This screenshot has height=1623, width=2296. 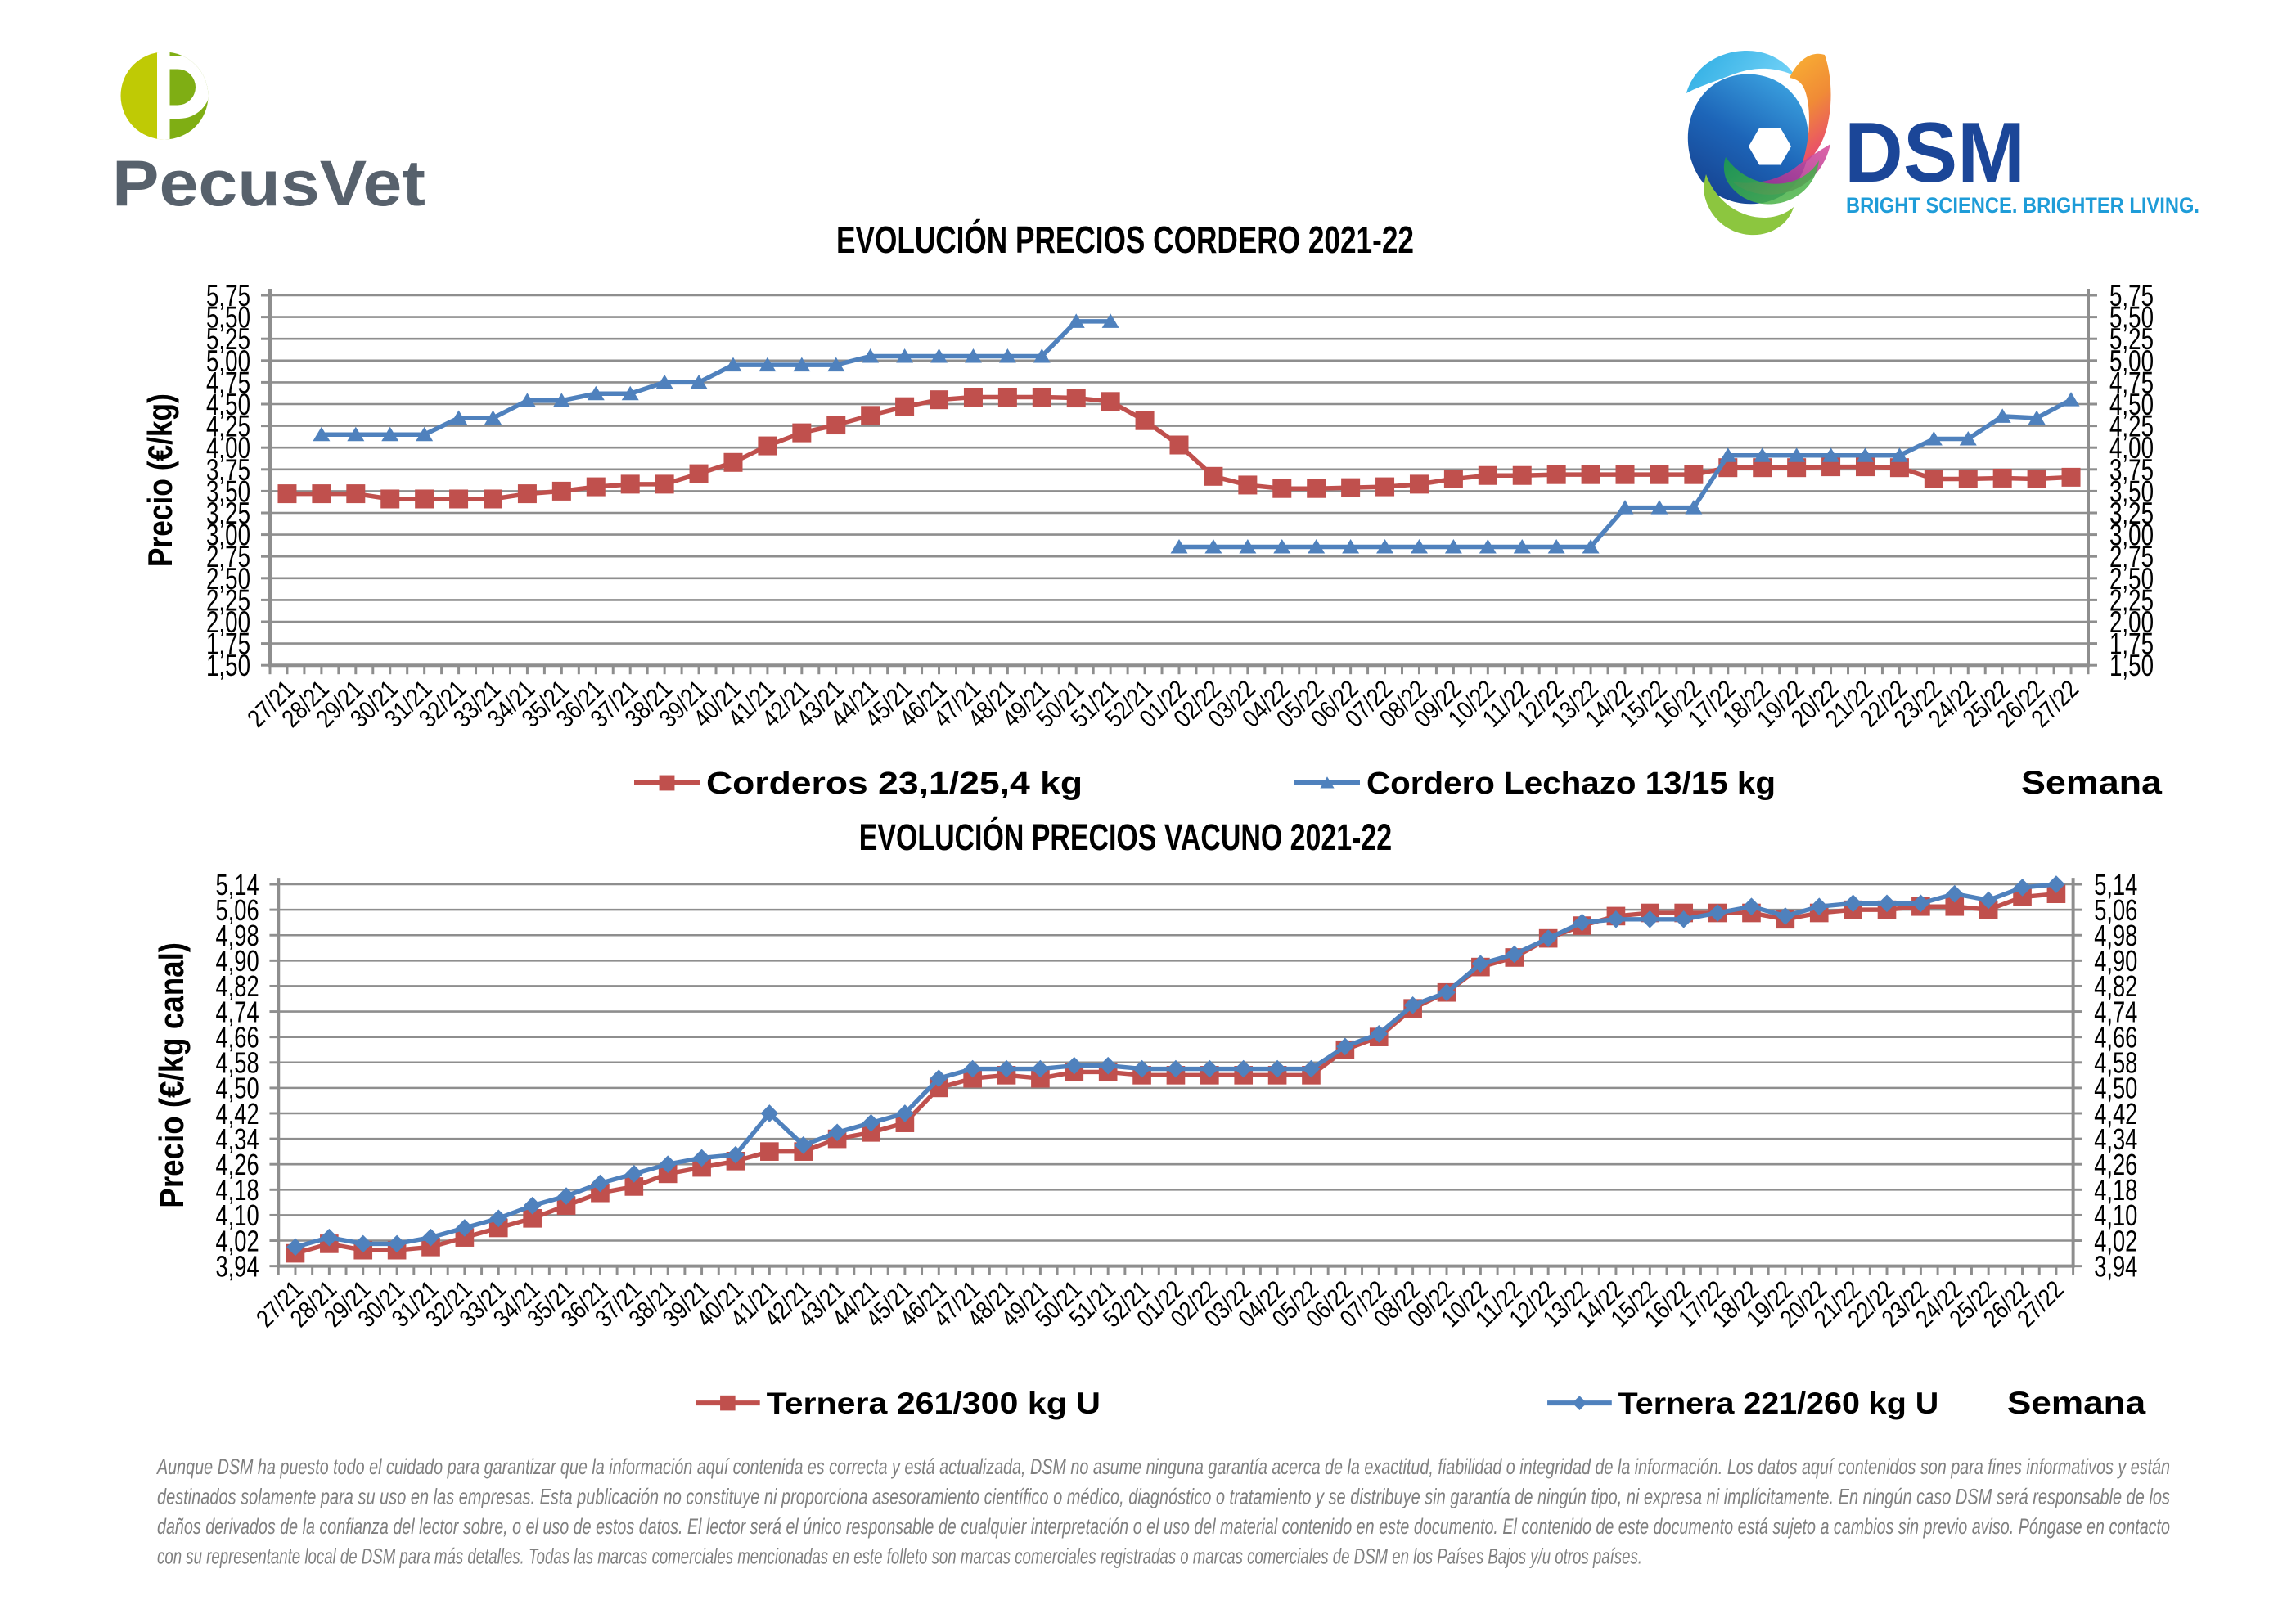 What do you see at coordinates (2131, 426) in the screenshot?
I see `y-tick-label-right: 4,25` at bounding box center [2131, 426].